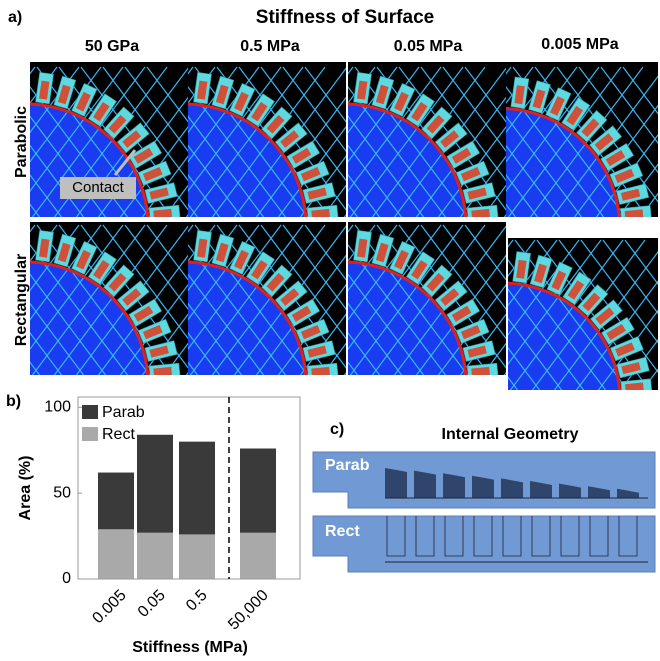 The height and width of the screenshot is (661, 660). I want to click on y-tick-label: 0, so click(66, 578).